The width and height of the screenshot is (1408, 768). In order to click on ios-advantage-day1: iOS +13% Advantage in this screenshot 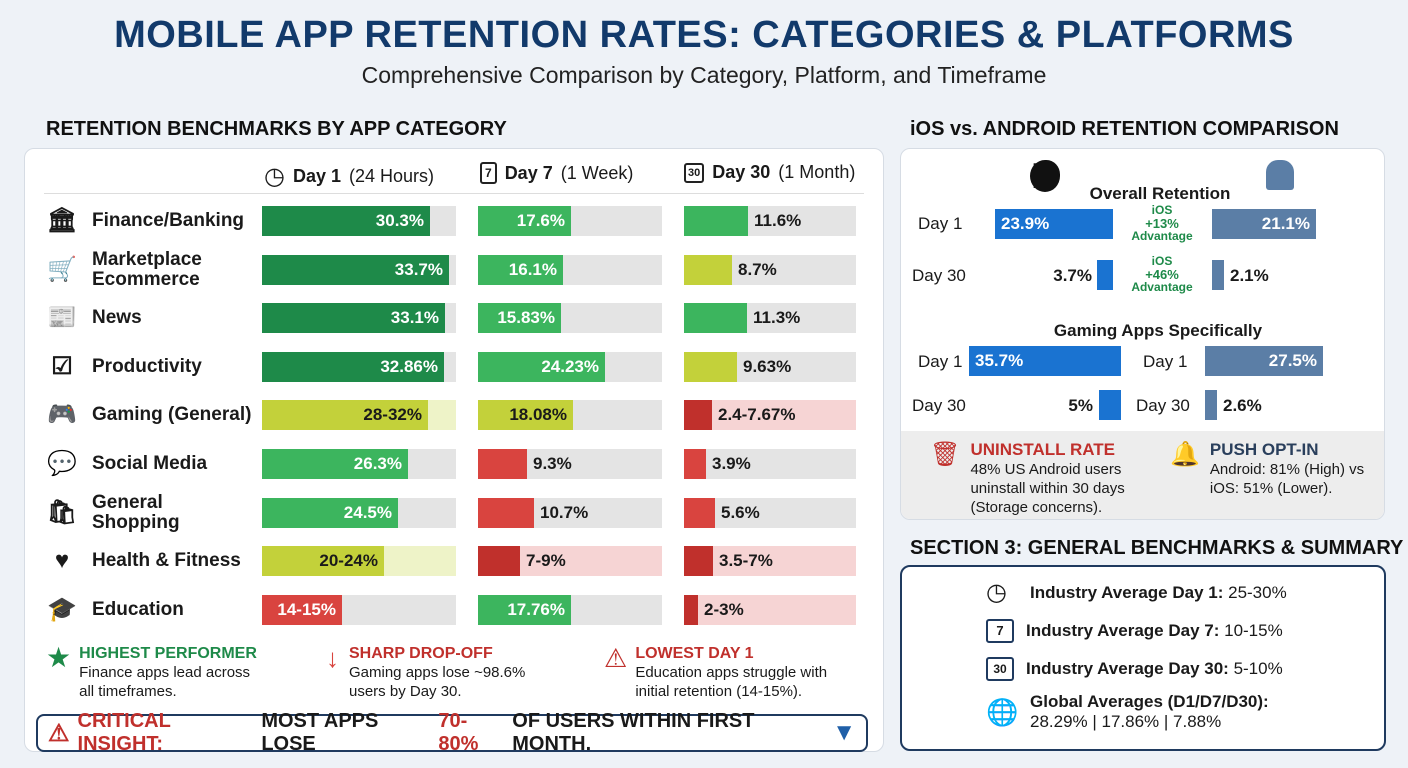, I will do `click(1162, 223)`.